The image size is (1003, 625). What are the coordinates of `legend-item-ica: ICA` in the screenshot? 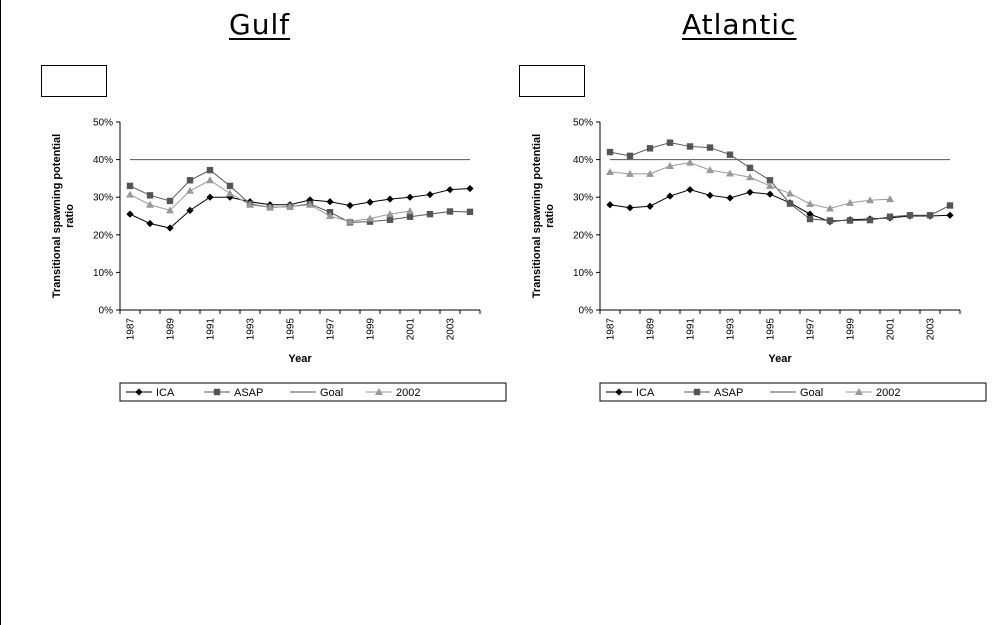 It's located at (150, 393).